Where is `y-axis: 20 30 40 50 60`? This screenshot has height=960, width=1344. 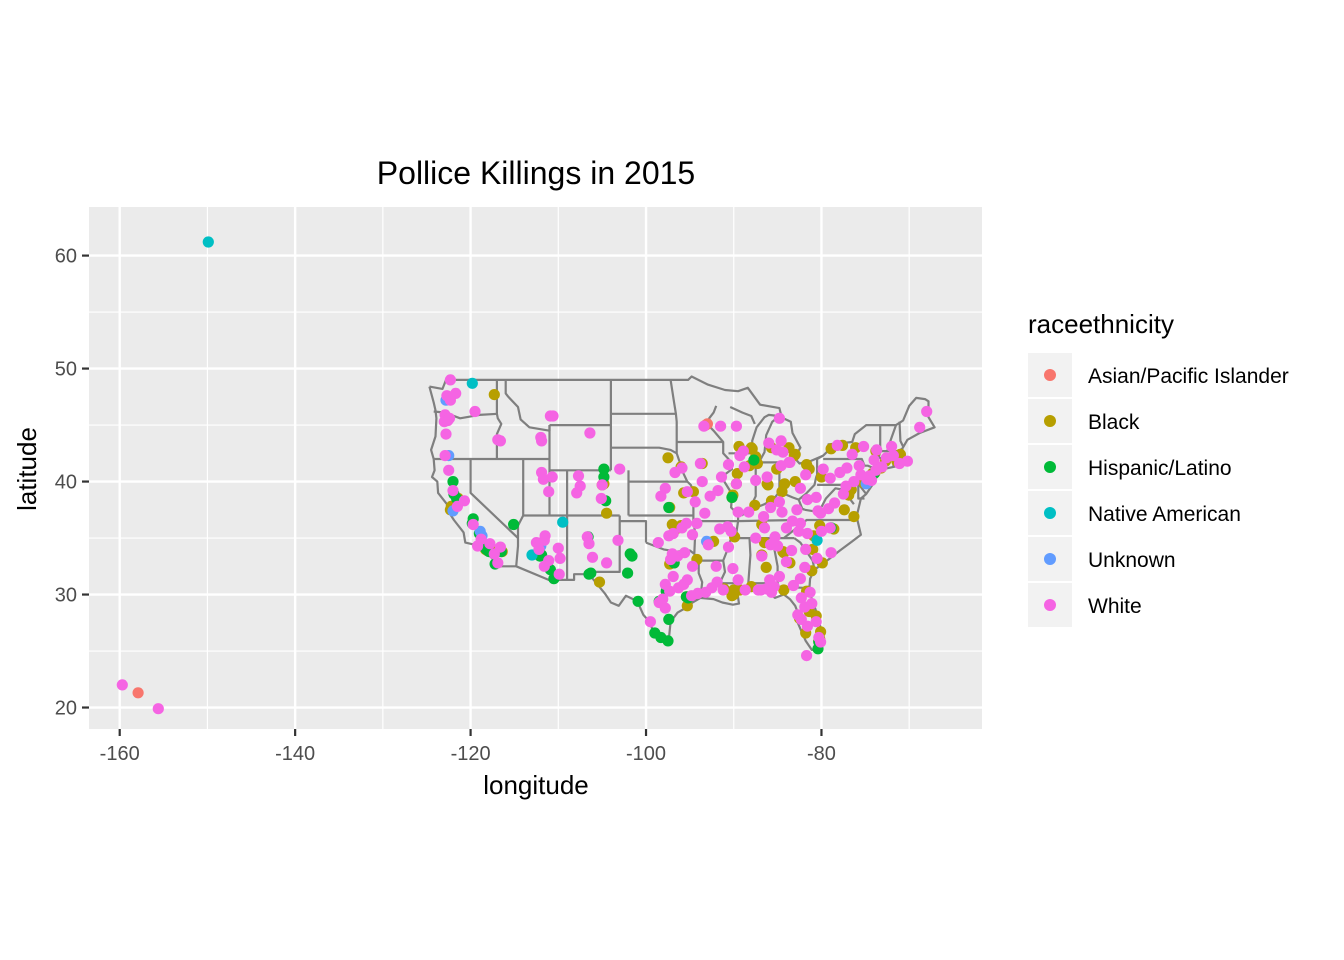
y-axis: 20 30 40 50 60 is located at coordinates (72, 483).